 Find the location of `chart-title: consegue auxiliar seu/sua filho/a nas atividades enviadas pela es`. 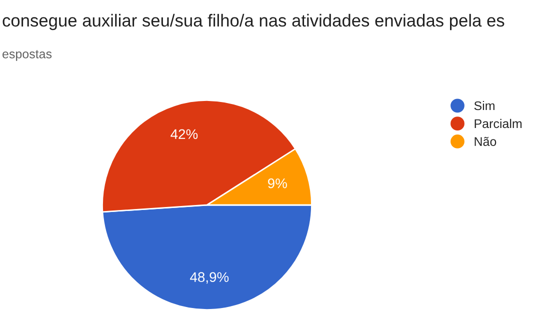

chart-title: consegue auxiliar seu/sua filho/a nas atividades enviadas pela es is located at coordinates (253, 22).